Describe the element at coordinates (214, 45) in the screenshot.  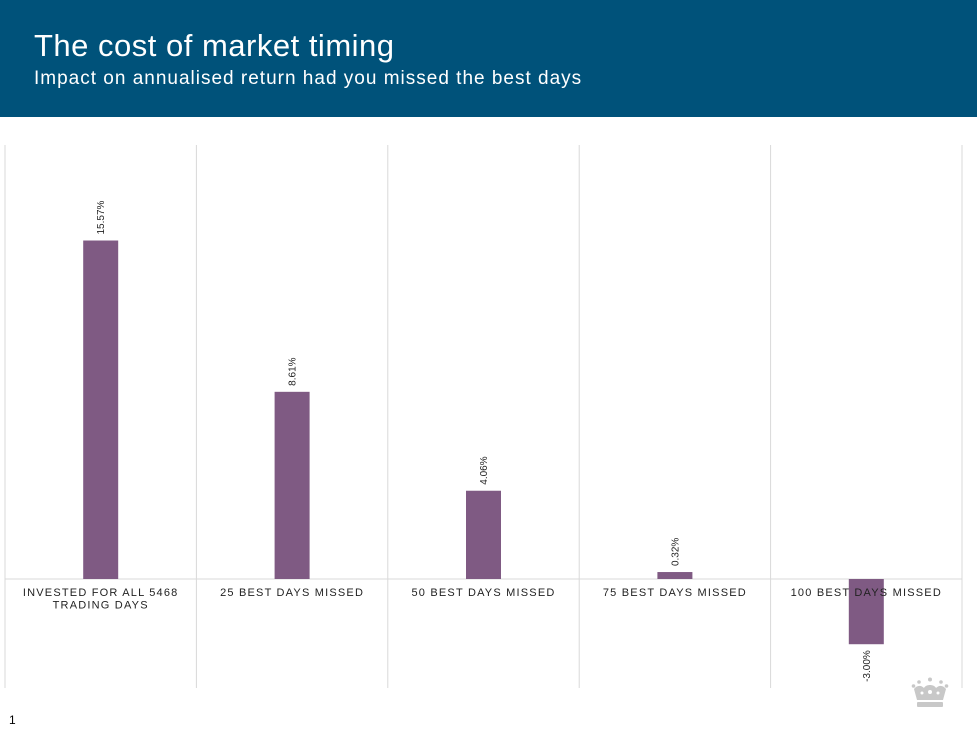
I see `page-title: The cost of market timing` at that location.